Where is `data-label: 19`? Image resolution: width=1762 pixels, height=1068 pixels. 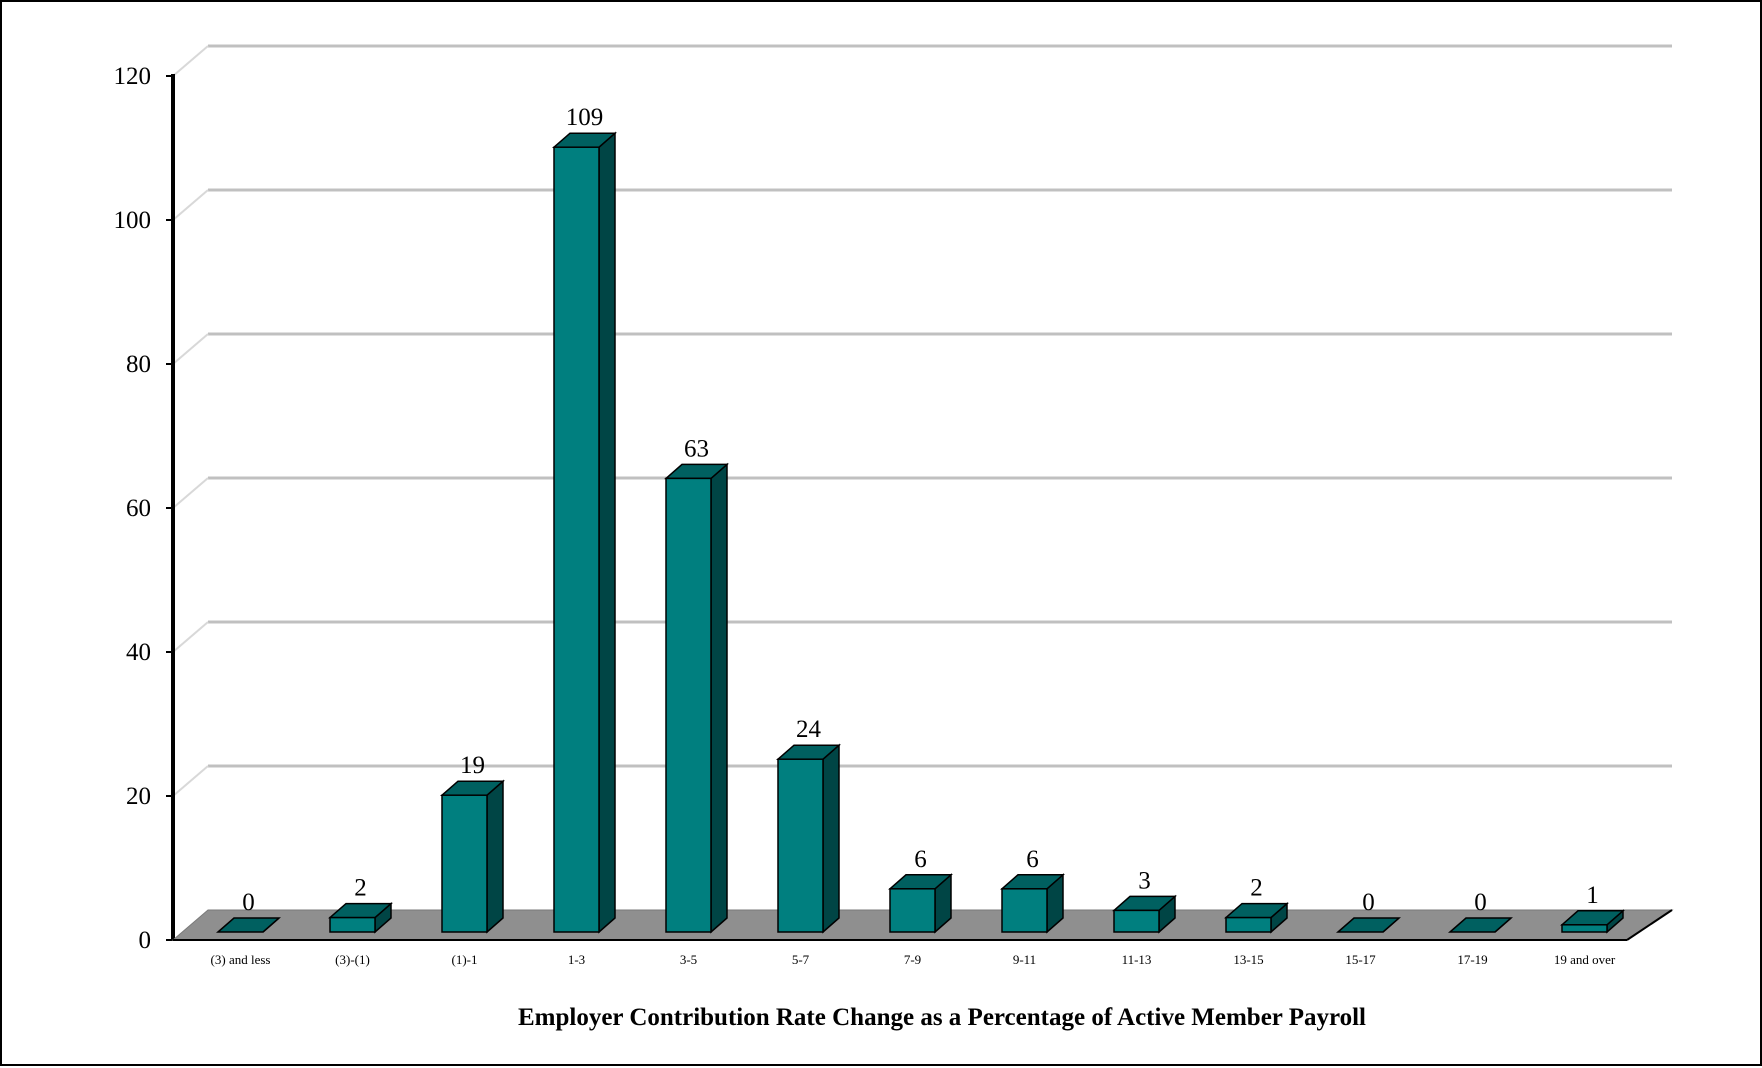
data-label: 19 is located at coordinates (472, 765).